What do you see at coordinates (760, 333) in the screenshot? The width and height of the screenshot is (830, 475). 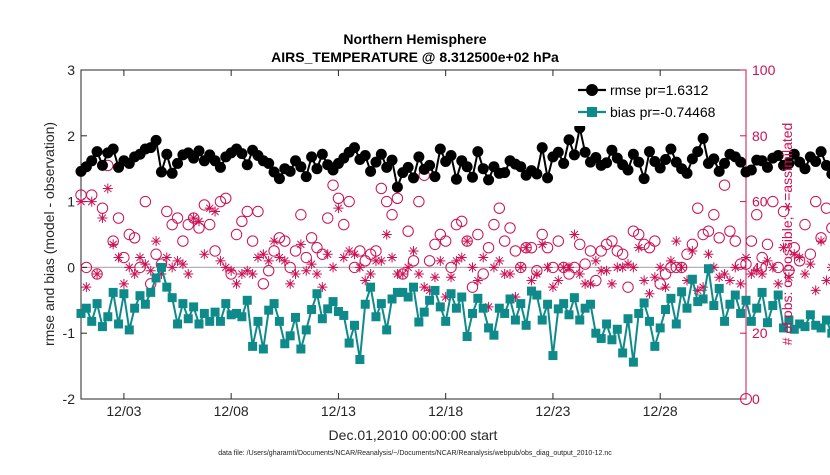 I see `y-right-tick-label: 20` at bounding box center [760, 333].